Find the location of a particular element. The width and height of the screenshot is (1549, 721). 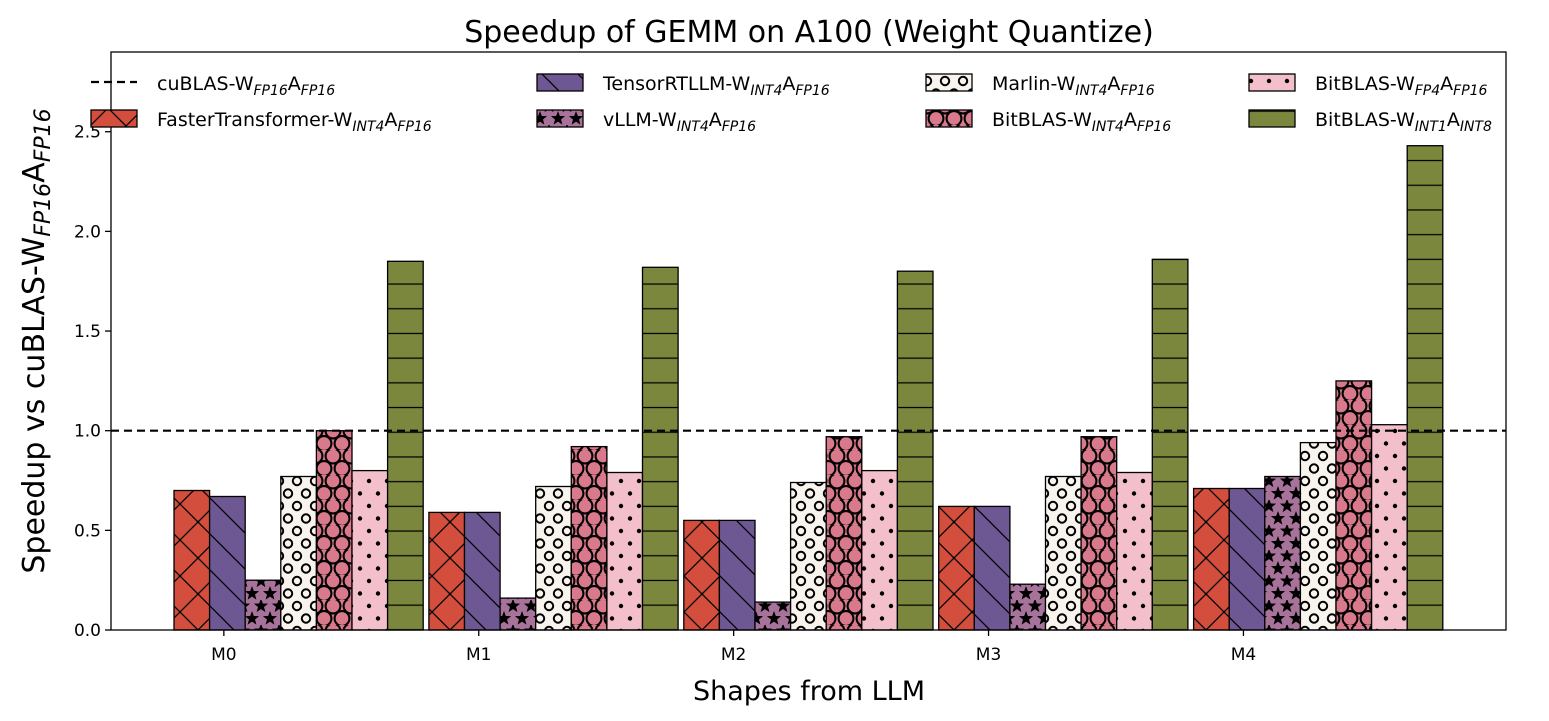

legend-label: FasterTransformer-WINT4AFP16 is located at coordinates (294, 122).